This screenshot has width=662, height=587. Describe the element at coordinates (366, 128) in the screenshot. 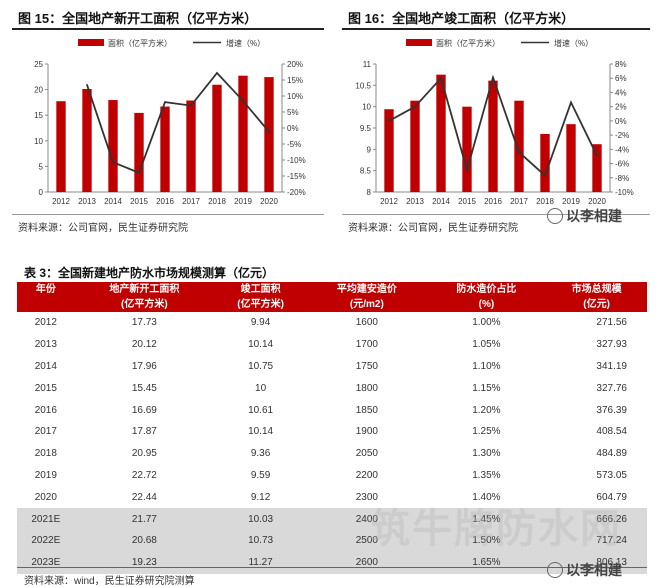

I see `y-left-tick-label: 9.5` at that location.